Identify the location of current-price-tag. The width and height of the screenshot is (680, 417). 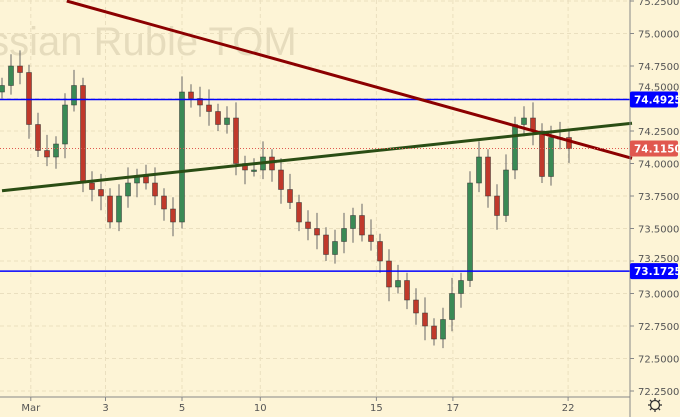
(654, 148).